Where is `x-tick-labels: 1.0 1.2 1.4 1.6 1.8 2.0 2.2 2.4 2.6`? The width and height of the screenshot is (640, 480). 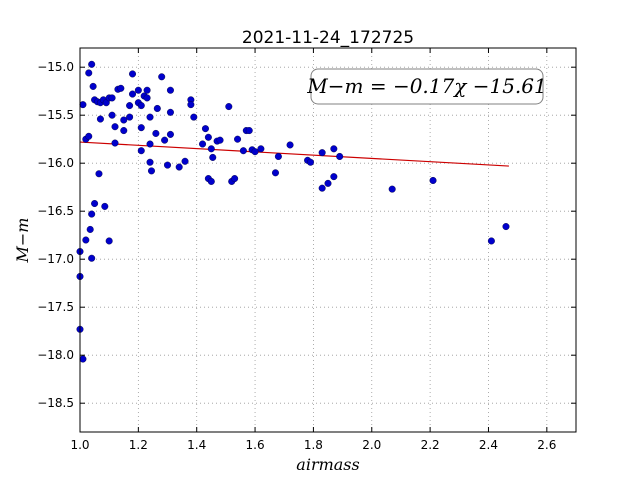
x-tick-labels: 1.0 1.2 1.4 1.6 1.8 2.0 2.2 2.4 2.6 is located at coordinates (313, 445).